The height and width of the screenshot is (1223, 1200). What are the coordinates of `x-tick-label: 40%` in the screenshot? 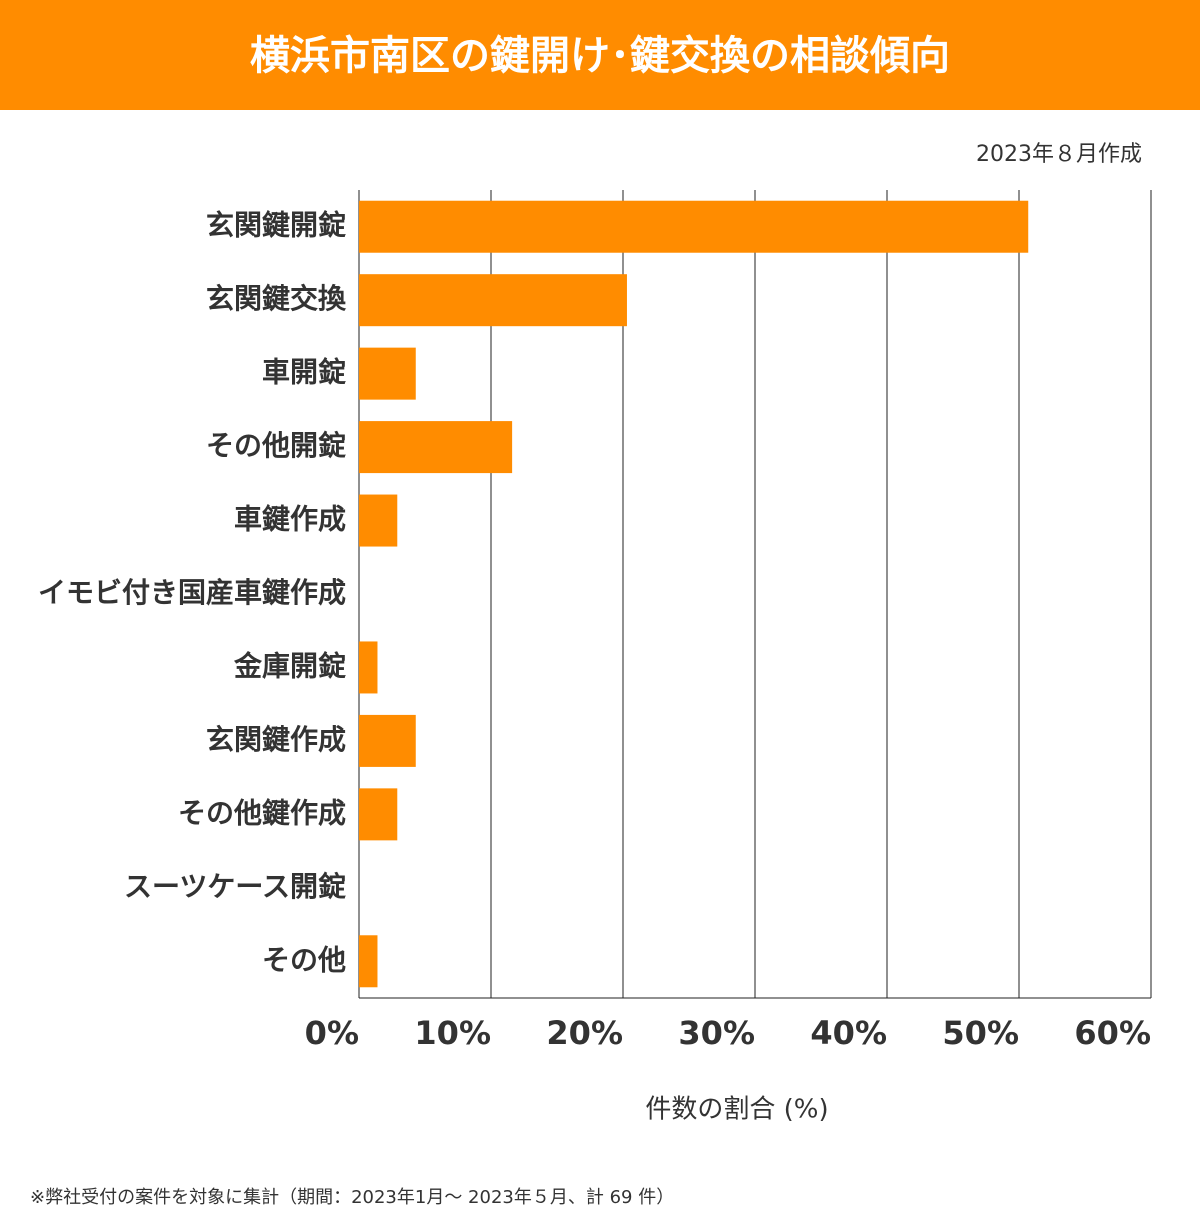 It's located at (848, 1033).